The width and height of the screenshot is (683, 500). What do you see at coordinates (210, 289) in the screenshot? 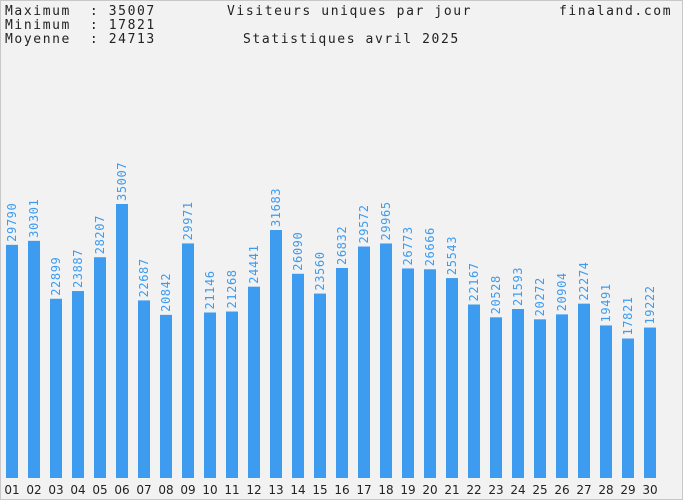
I see `value-label-10: 21146` at bounding box center [210, 289].